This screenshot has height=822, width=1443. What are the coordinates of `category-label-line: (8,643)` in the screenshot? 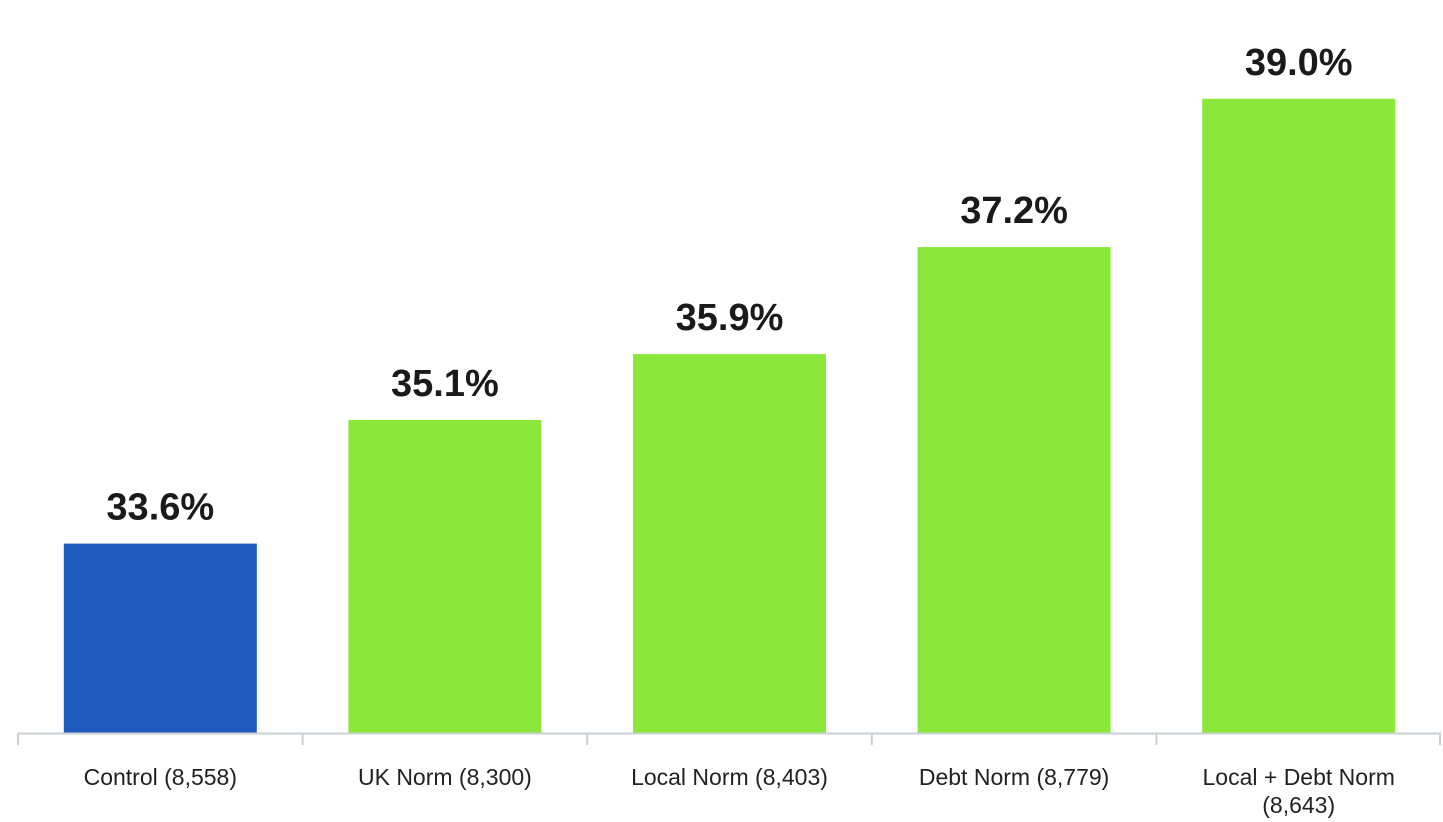 It's located at (1298, 805).